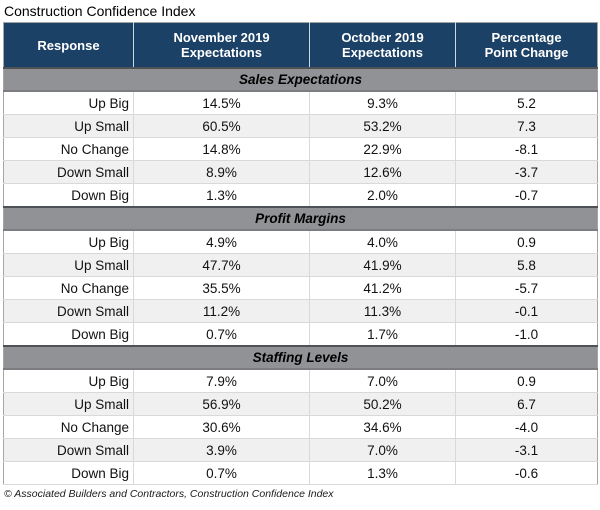 Image resolution: width=600 pixels, height=510 pixels. Describe the element at coordinates (221, 404) in the screenshot. I see `november-value-cell: 56.9%` at that location.